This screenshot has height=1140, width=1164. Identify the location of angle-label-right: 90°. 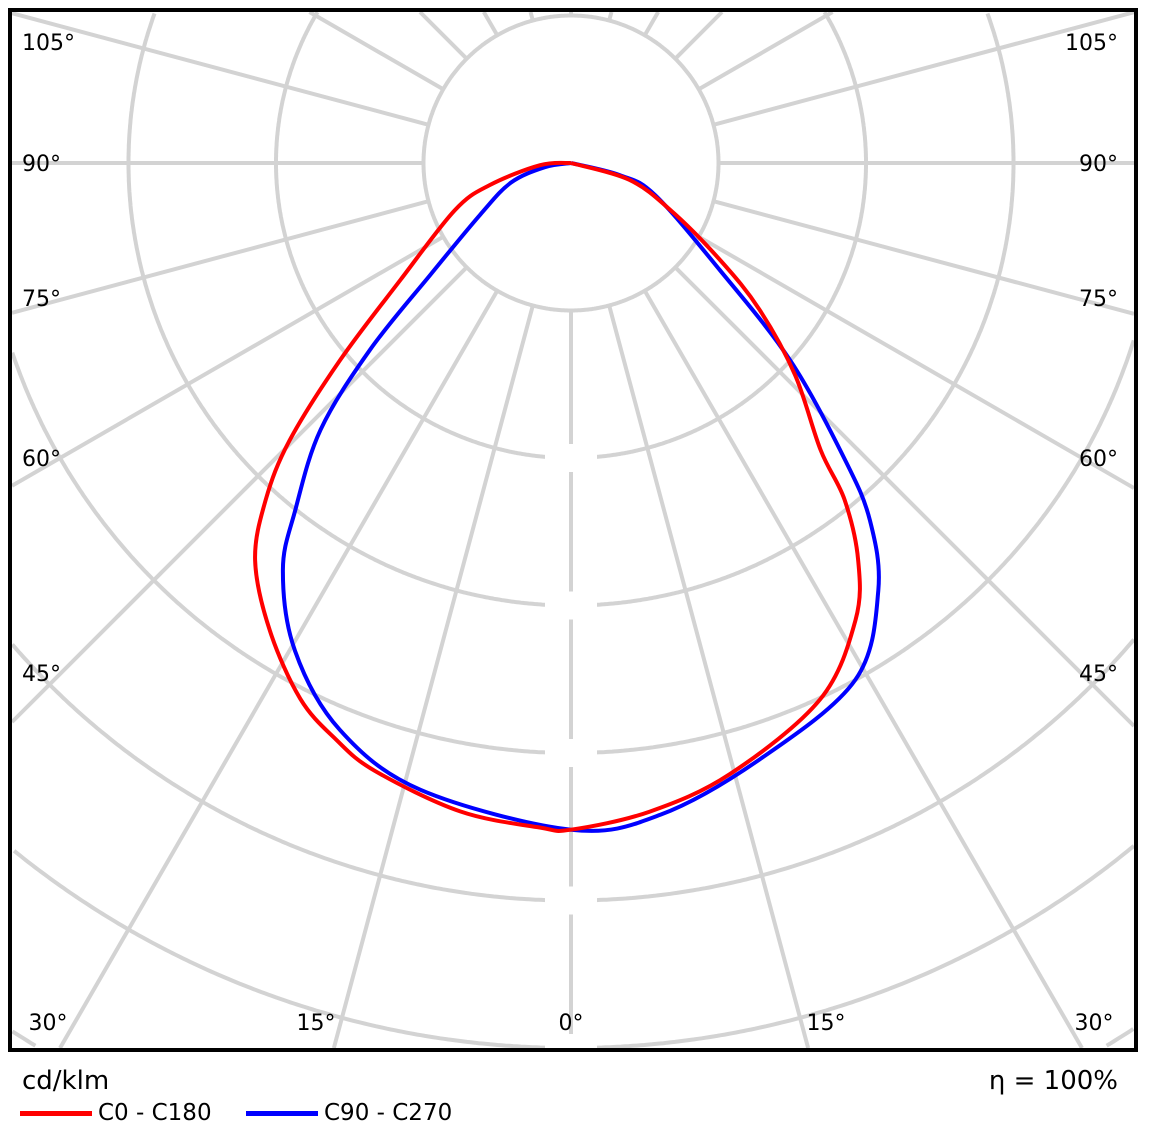
(1098, 164).